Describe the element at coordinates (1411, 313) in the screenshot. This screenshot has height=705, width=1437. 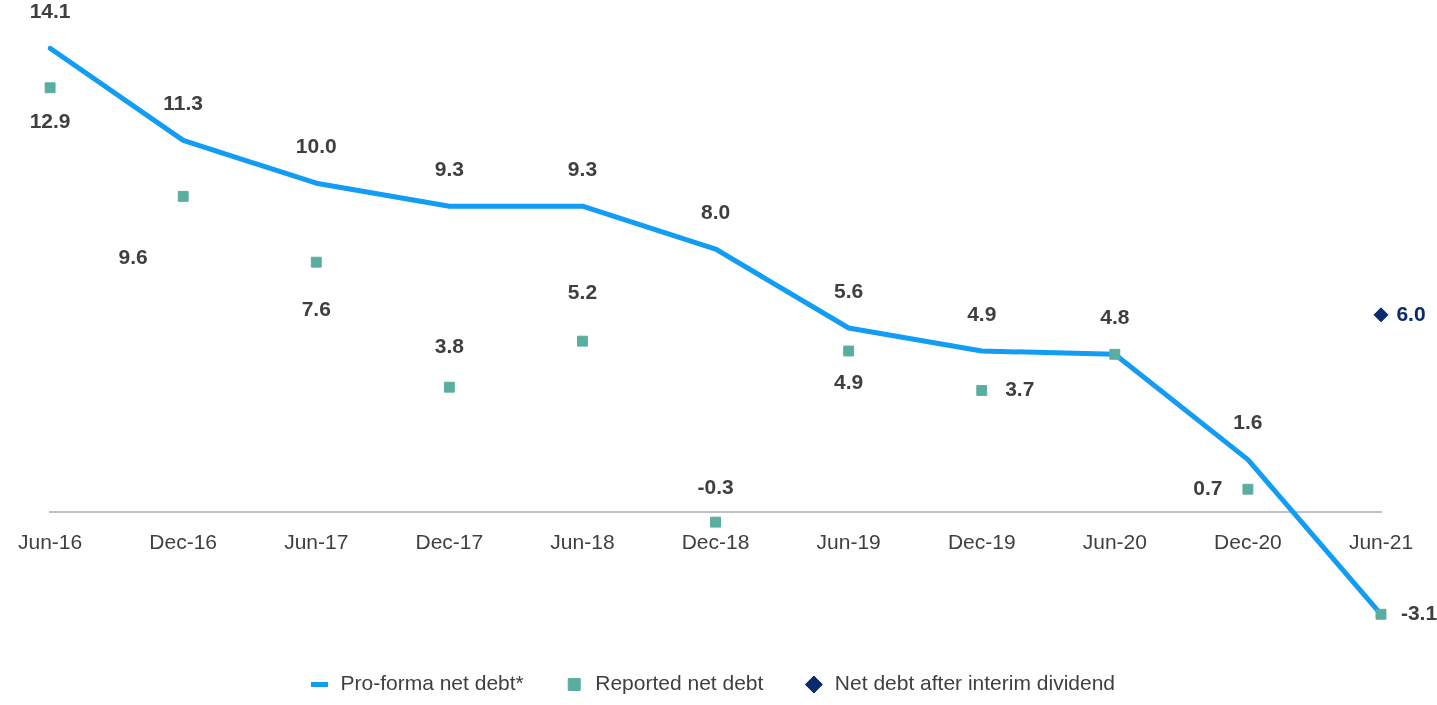
I see `data-label: 6.0` at that location.